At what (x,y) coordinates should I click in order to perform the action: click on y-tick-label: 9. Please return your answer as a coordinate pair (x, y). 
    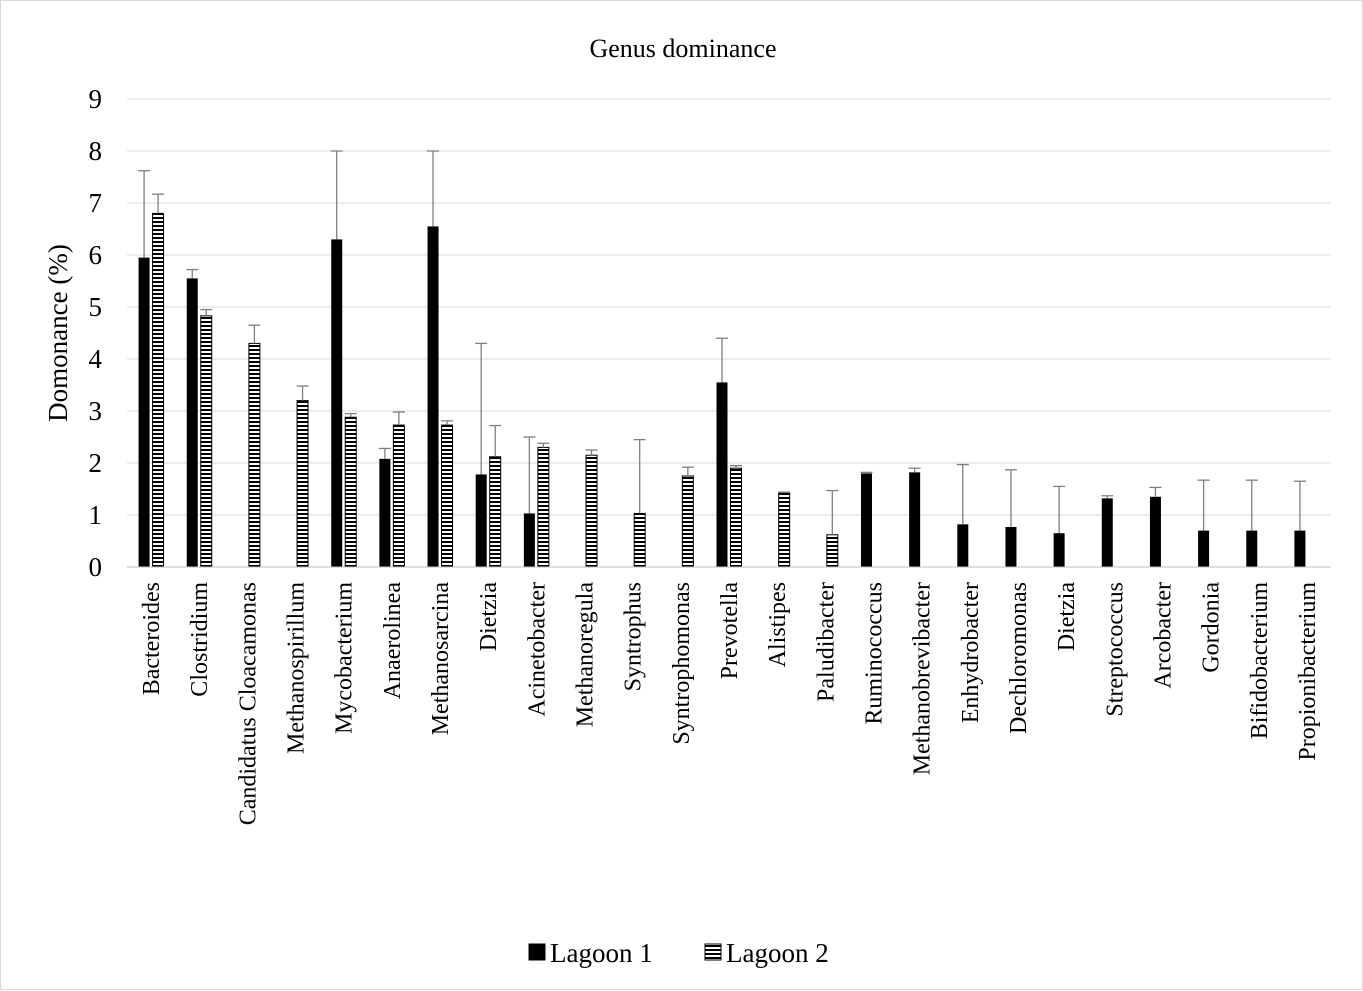
    Looking at the image, I should click on (96, 99).